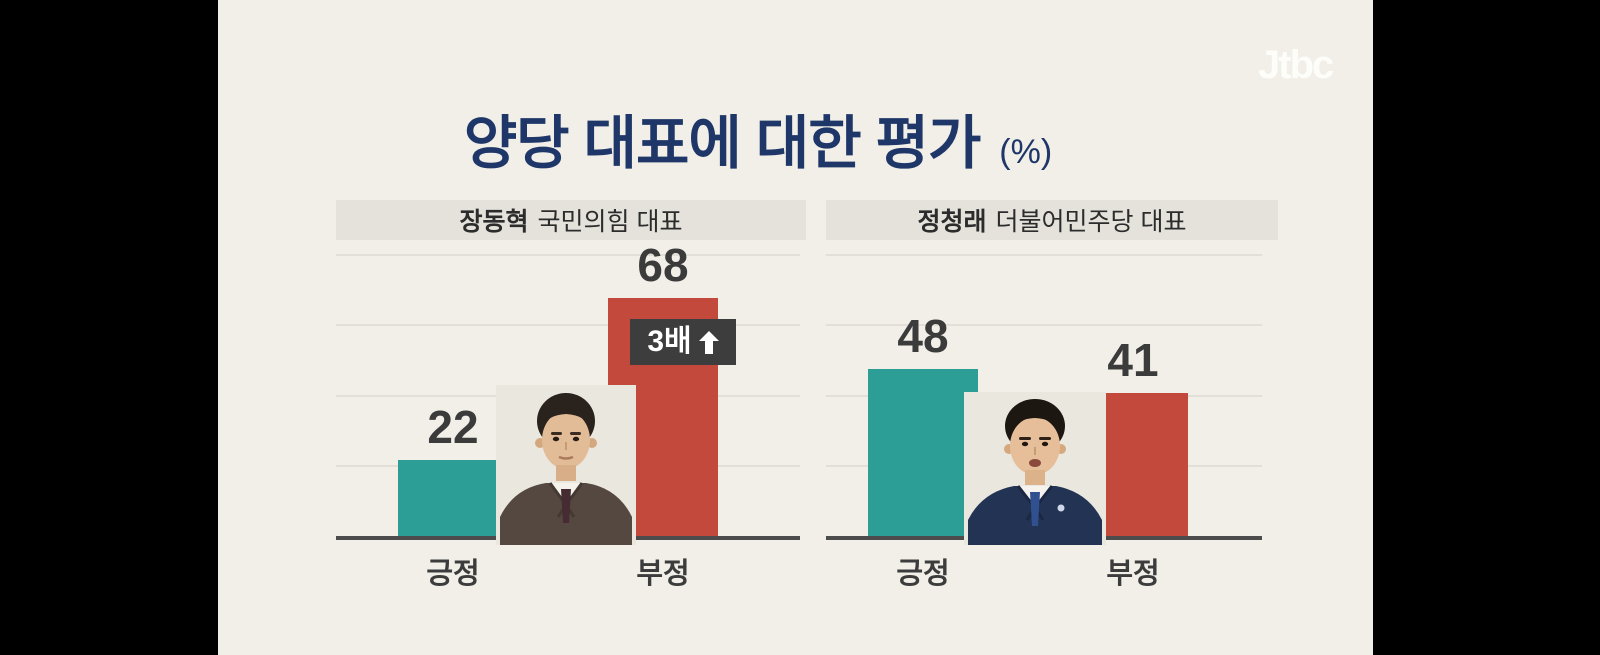  I want to click on chart-title-text: 양당 대표에 대한 평가, so click(722, 143).